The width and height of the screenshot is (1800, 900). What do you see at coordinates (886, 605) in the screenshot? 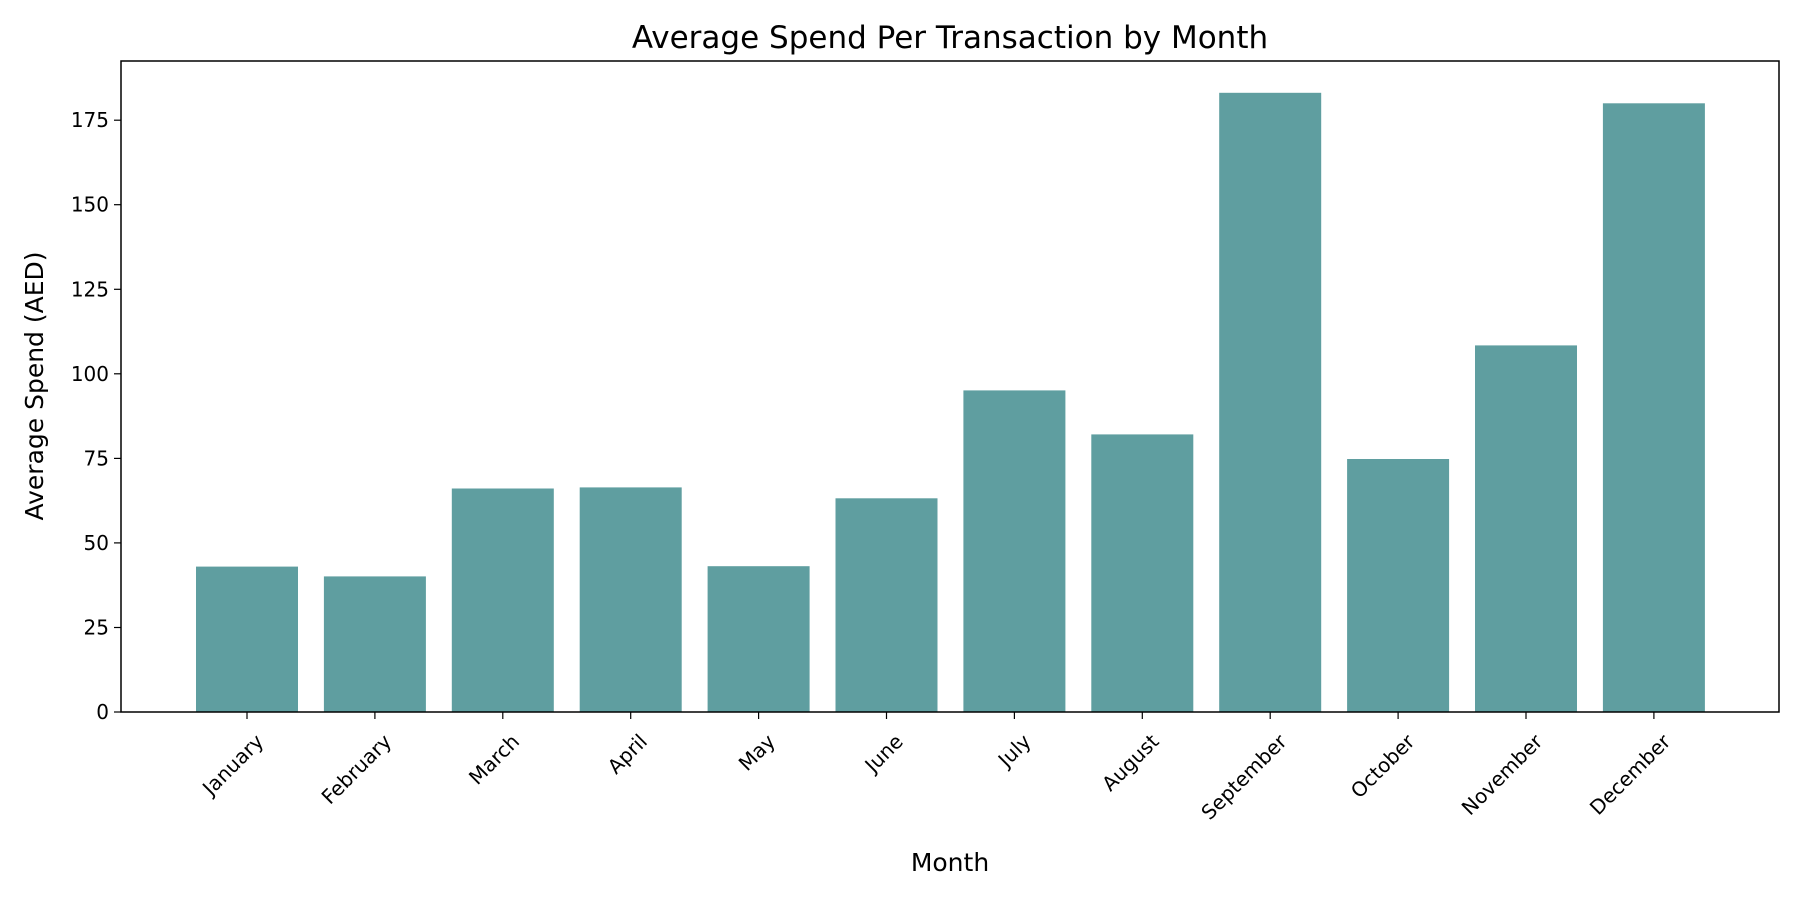
I see `bar-june` at bounding box center [886, 605].